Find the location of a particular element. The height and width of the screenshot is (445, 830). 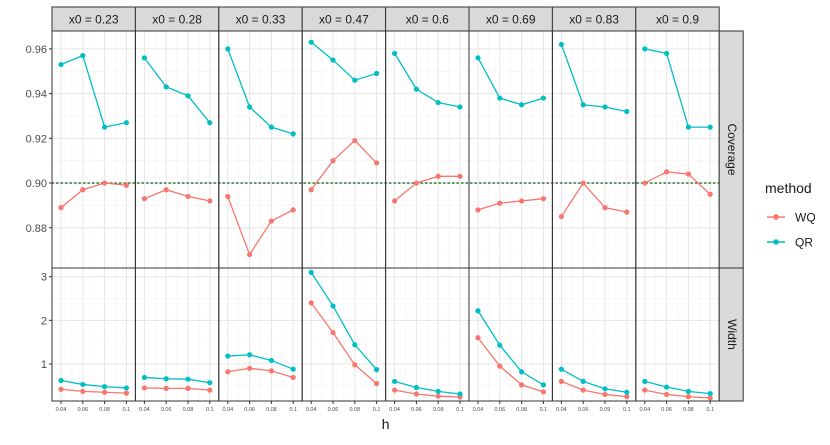

facet-column-label: x0 = 0.6 is located at coordinates (427, 20).